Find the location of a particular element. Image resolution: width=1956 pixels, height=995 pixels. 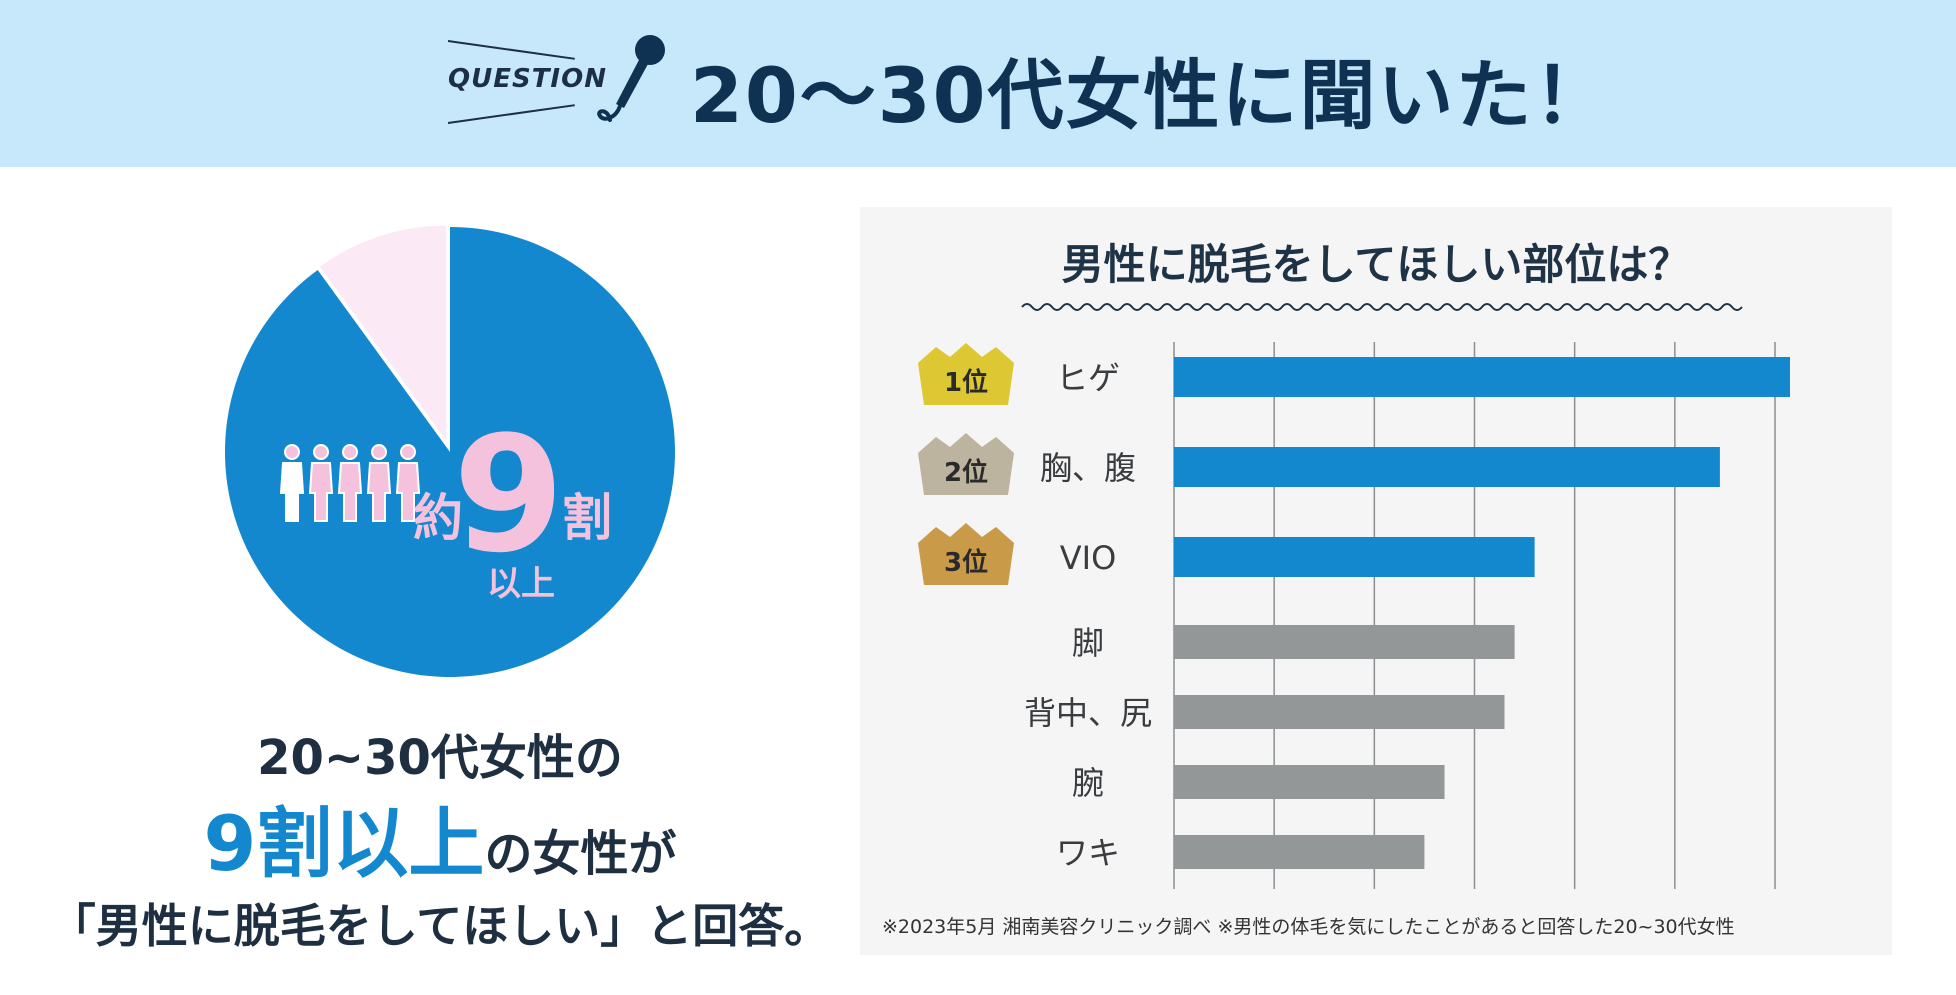

title-wavy-underline is located at coordinates (1382, 307).